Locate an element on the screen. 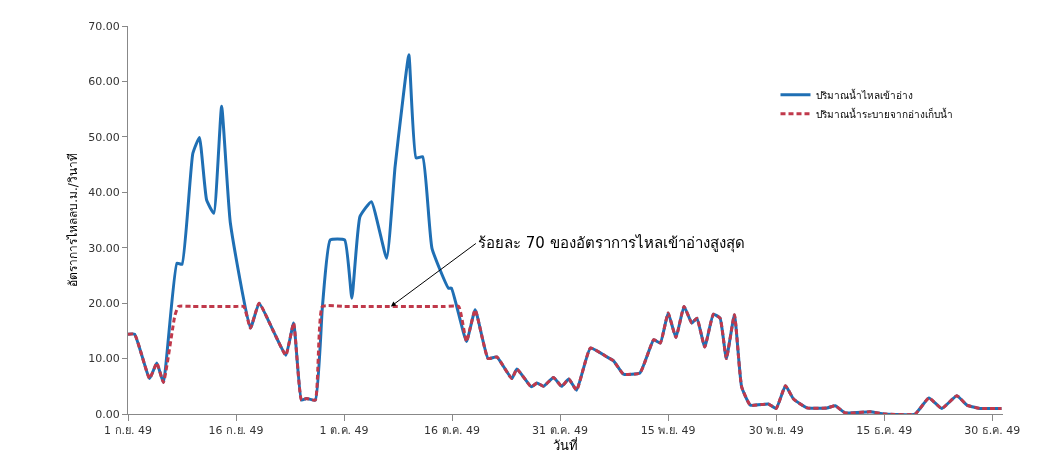 The width and height of the screenshot is (1059, 472). x-tick-label: 16 ก.ย. 49 is located at coordinates (236, 431).